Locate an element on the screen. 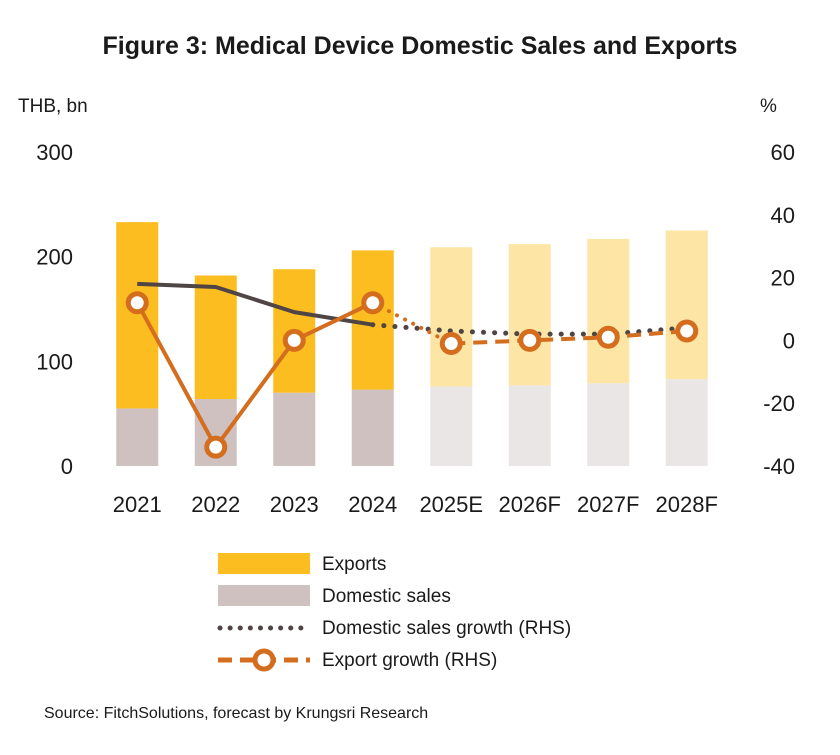 This screenshot has width=840, height=755. marker-export-growth-2023 is located at coordinates (294, 340).